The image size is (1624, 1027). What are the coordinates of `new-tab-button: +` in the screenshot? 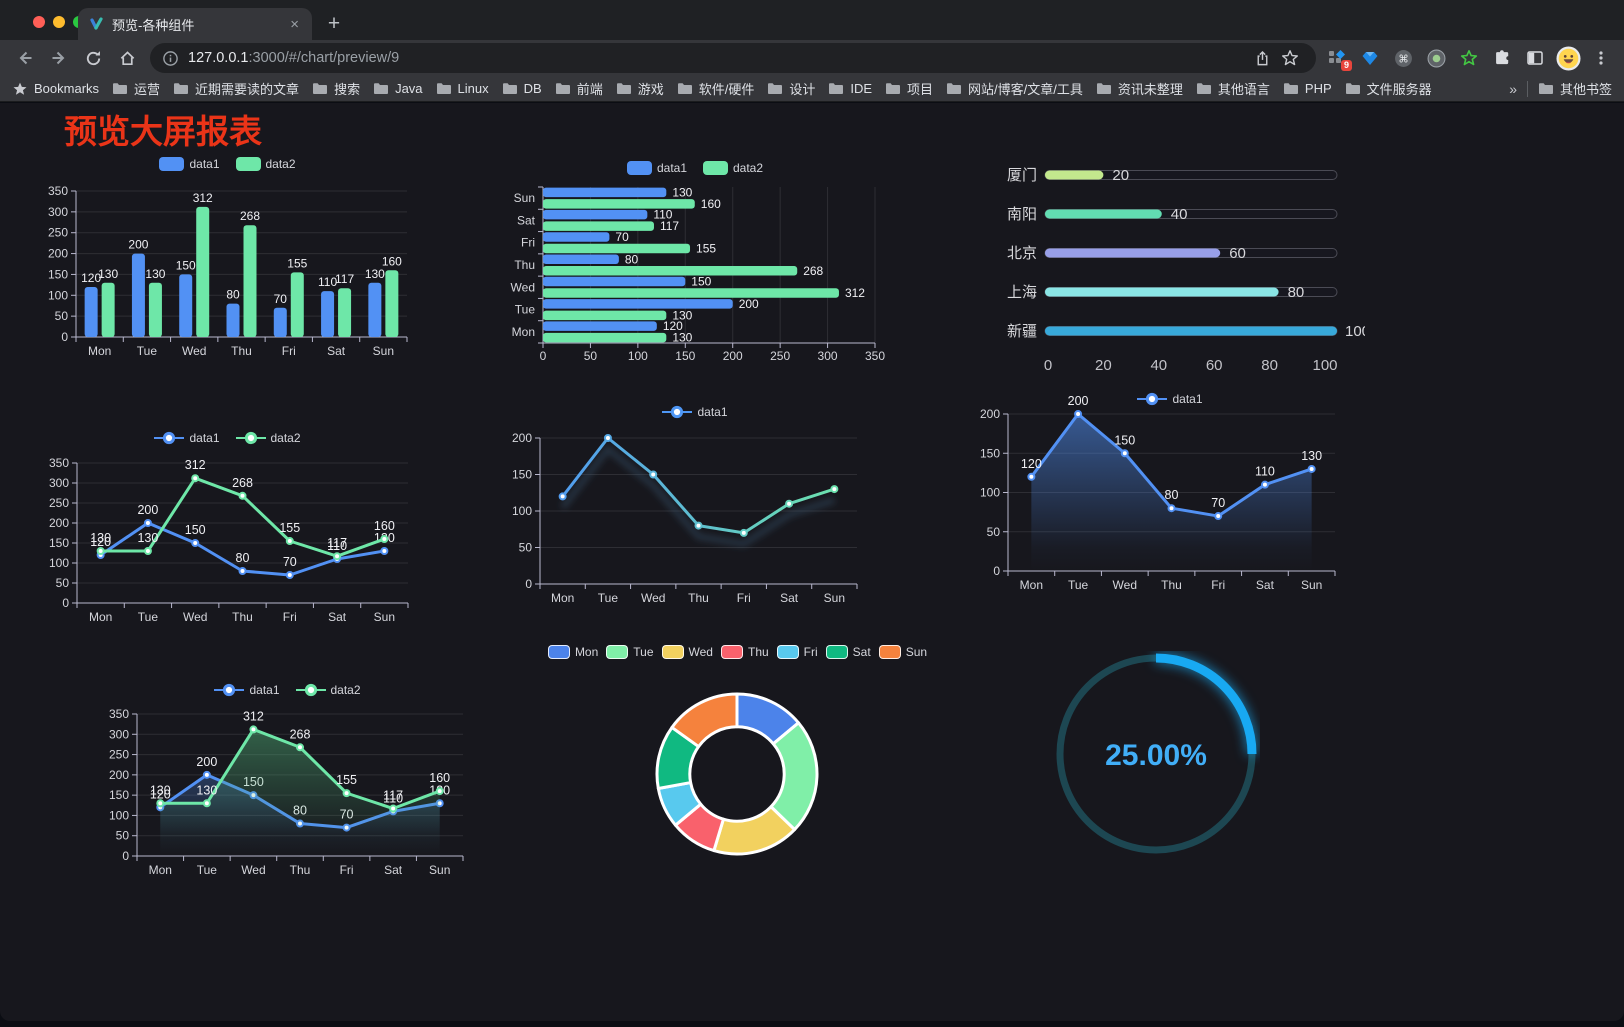 It's located at (334, 23).